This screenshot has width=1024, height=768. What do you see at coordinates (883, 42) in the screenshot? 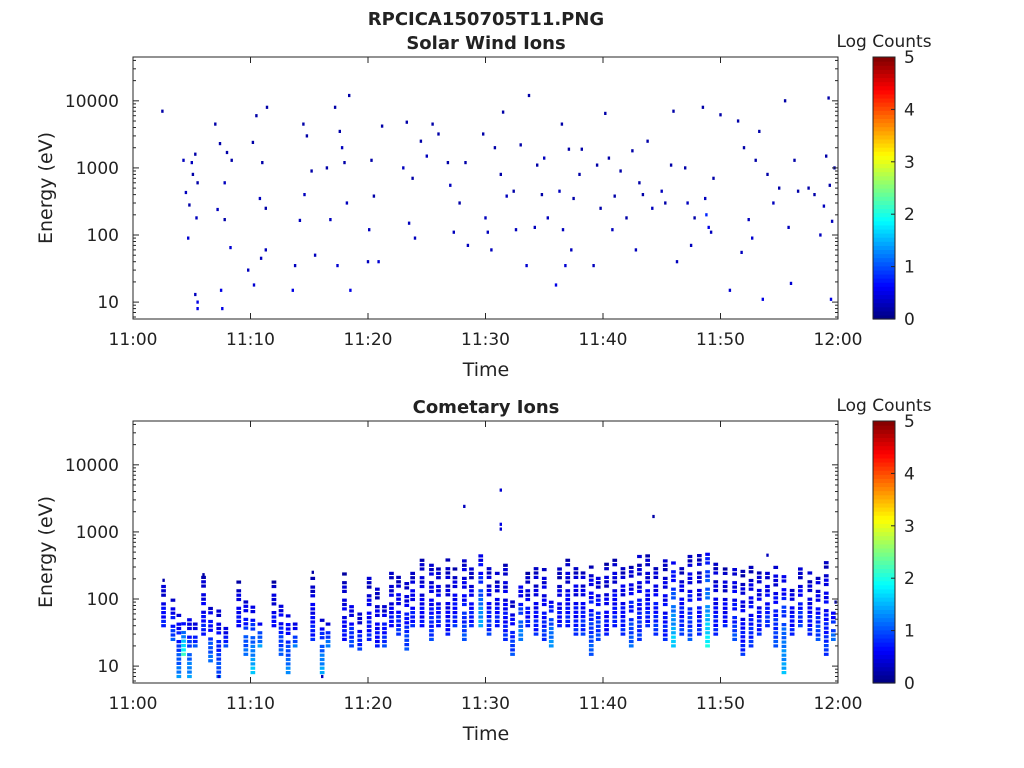
I see `colorbar-label: Log Counts` at bounding box center [883, 42].